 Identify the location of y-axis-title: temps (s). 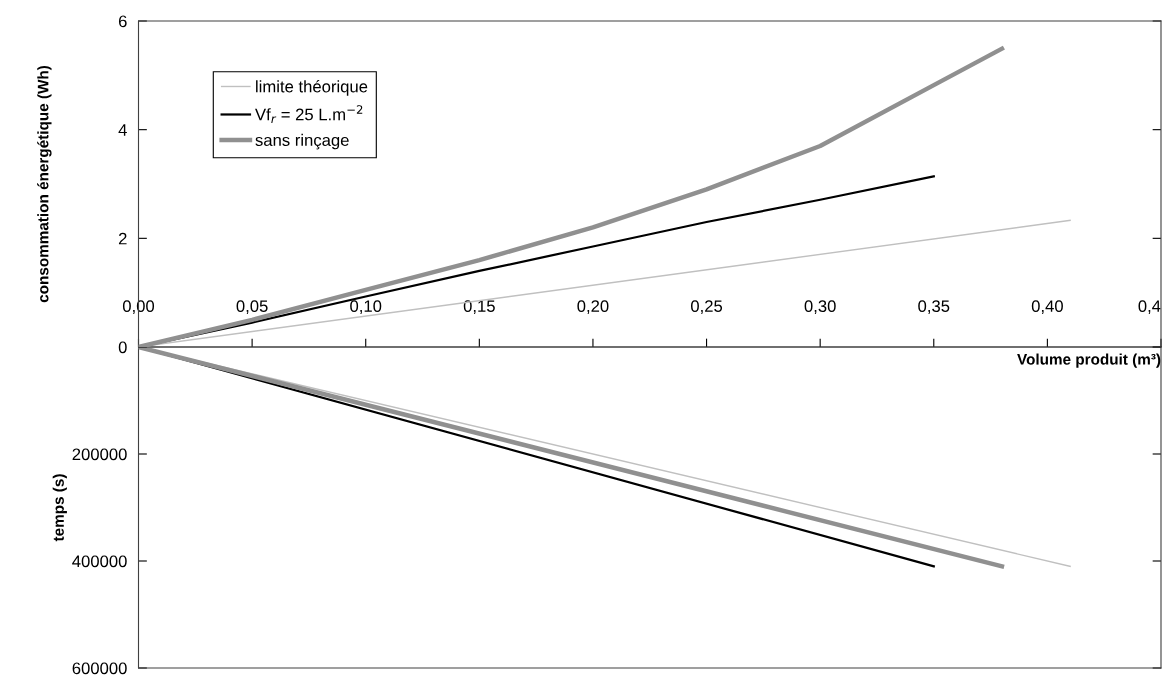
(59, 508).